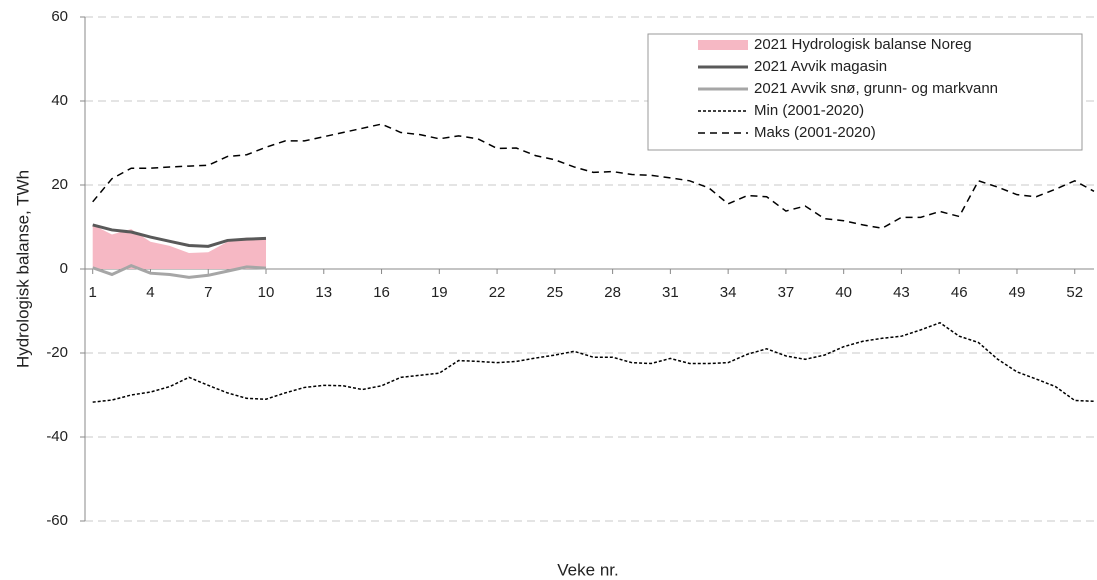 This screenshot has height=580, width=1097. I want to click on legend-label: Maks (2001-2020), so click(815, 132).